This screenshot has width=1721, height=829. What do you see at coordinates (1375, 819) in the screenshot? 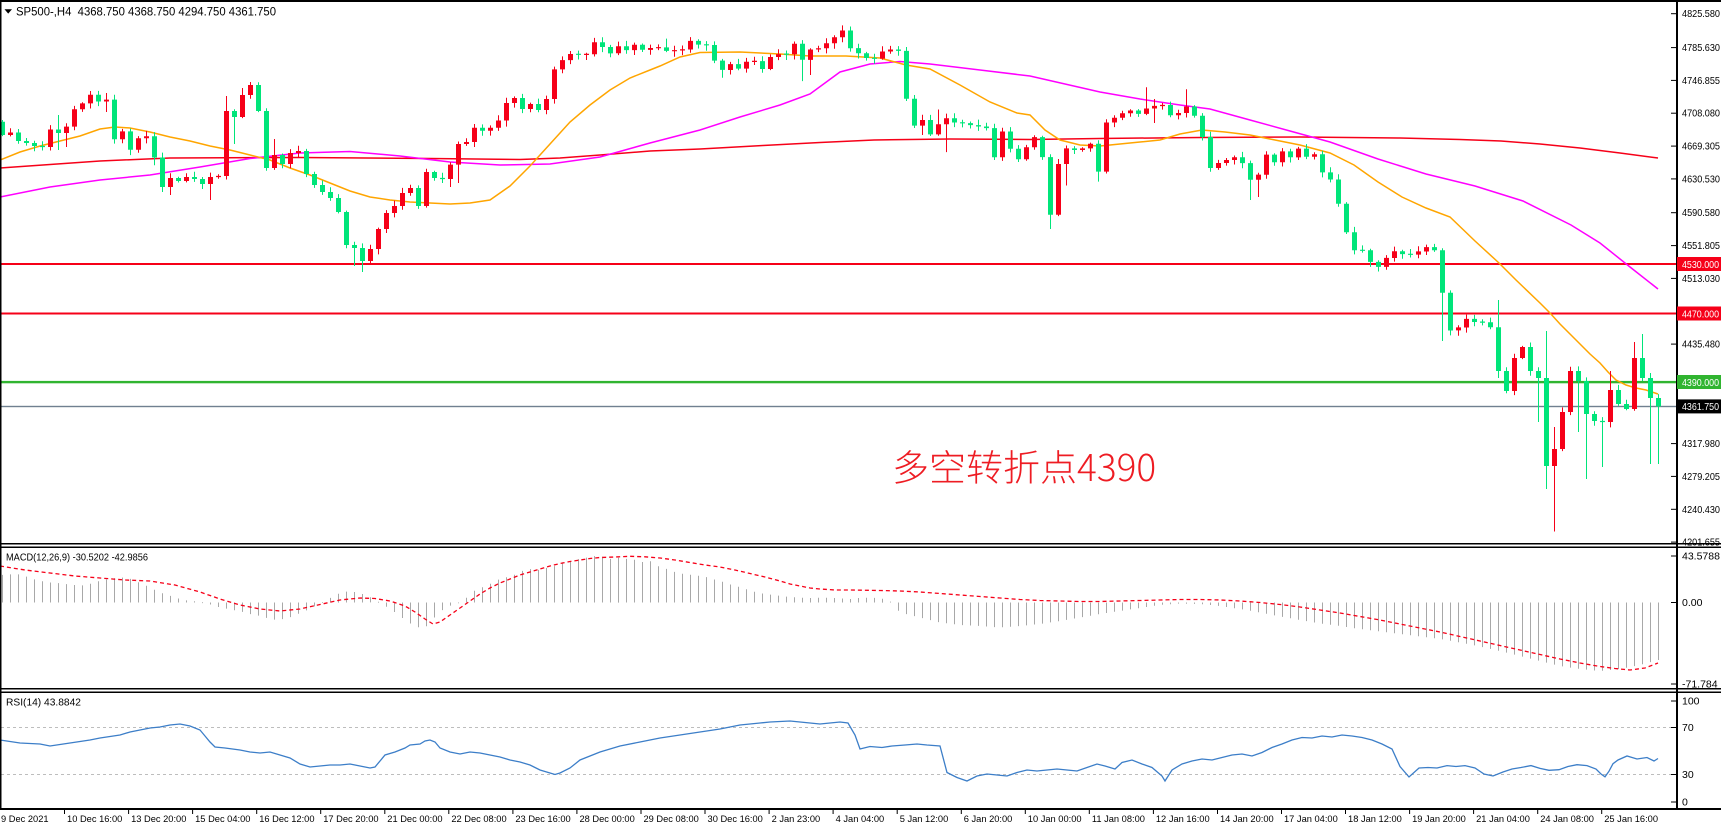
I see `svg-text: 18 Jan 12:00` at bounding box center [1375, 819].